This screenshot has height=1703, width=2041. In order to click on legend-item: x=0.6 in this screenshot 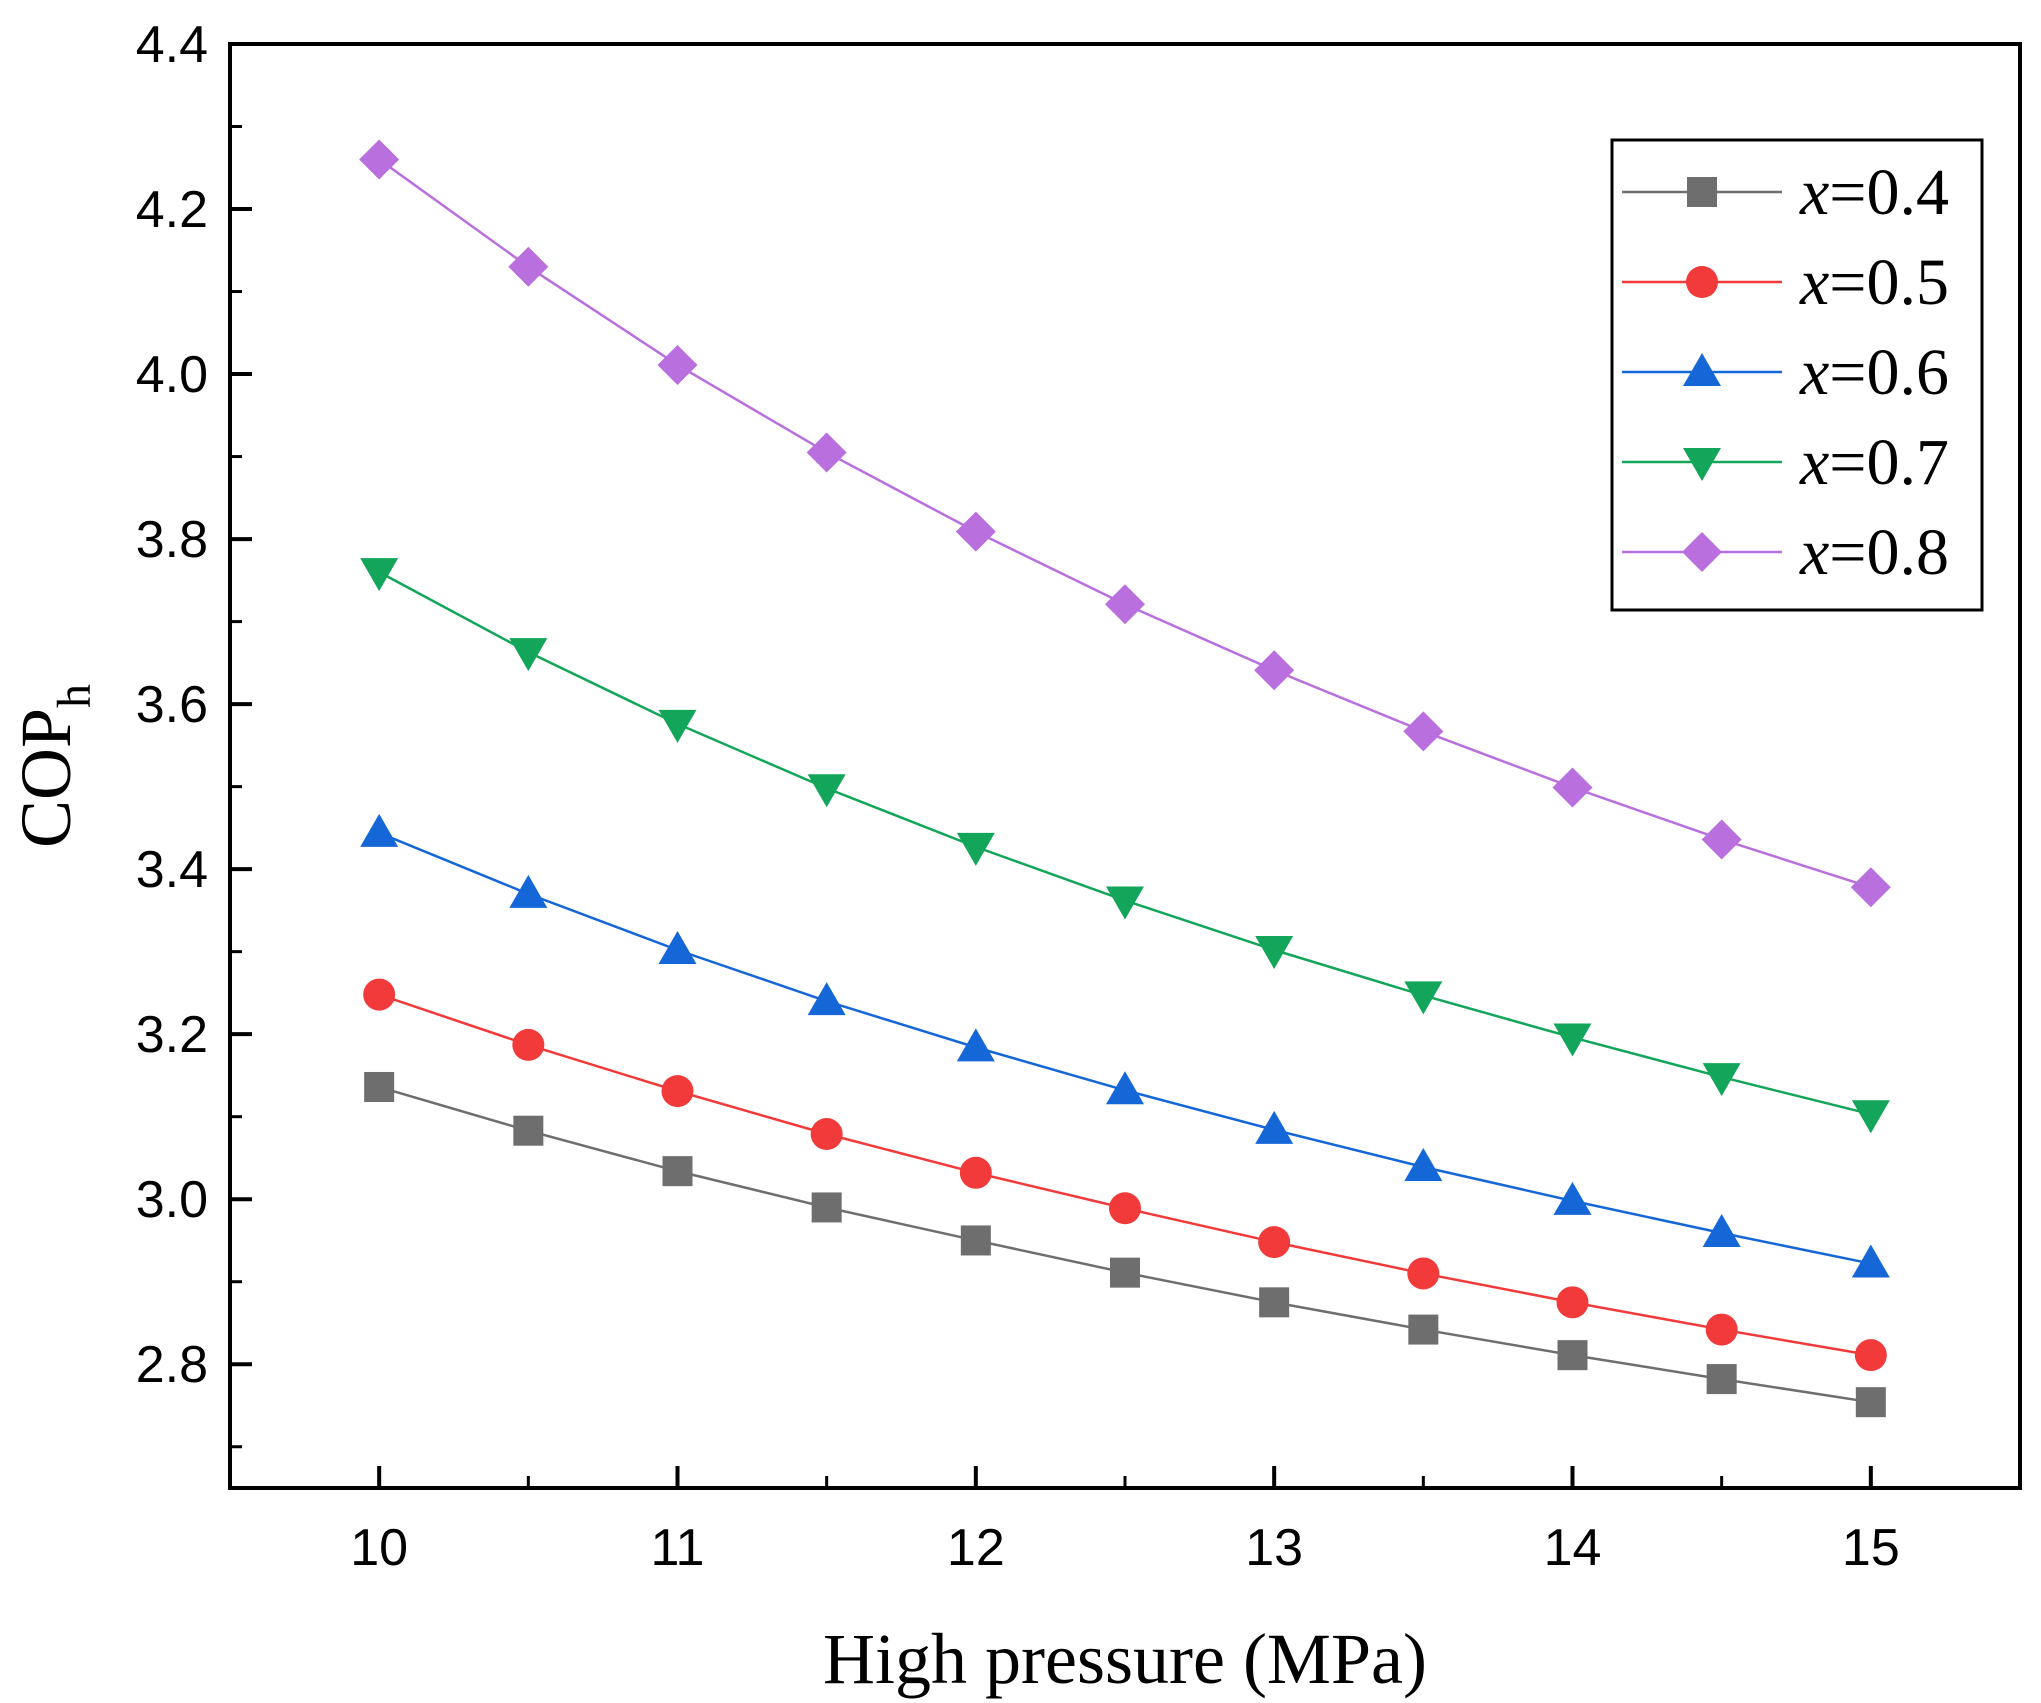, I will do `click(1785, 372)`.